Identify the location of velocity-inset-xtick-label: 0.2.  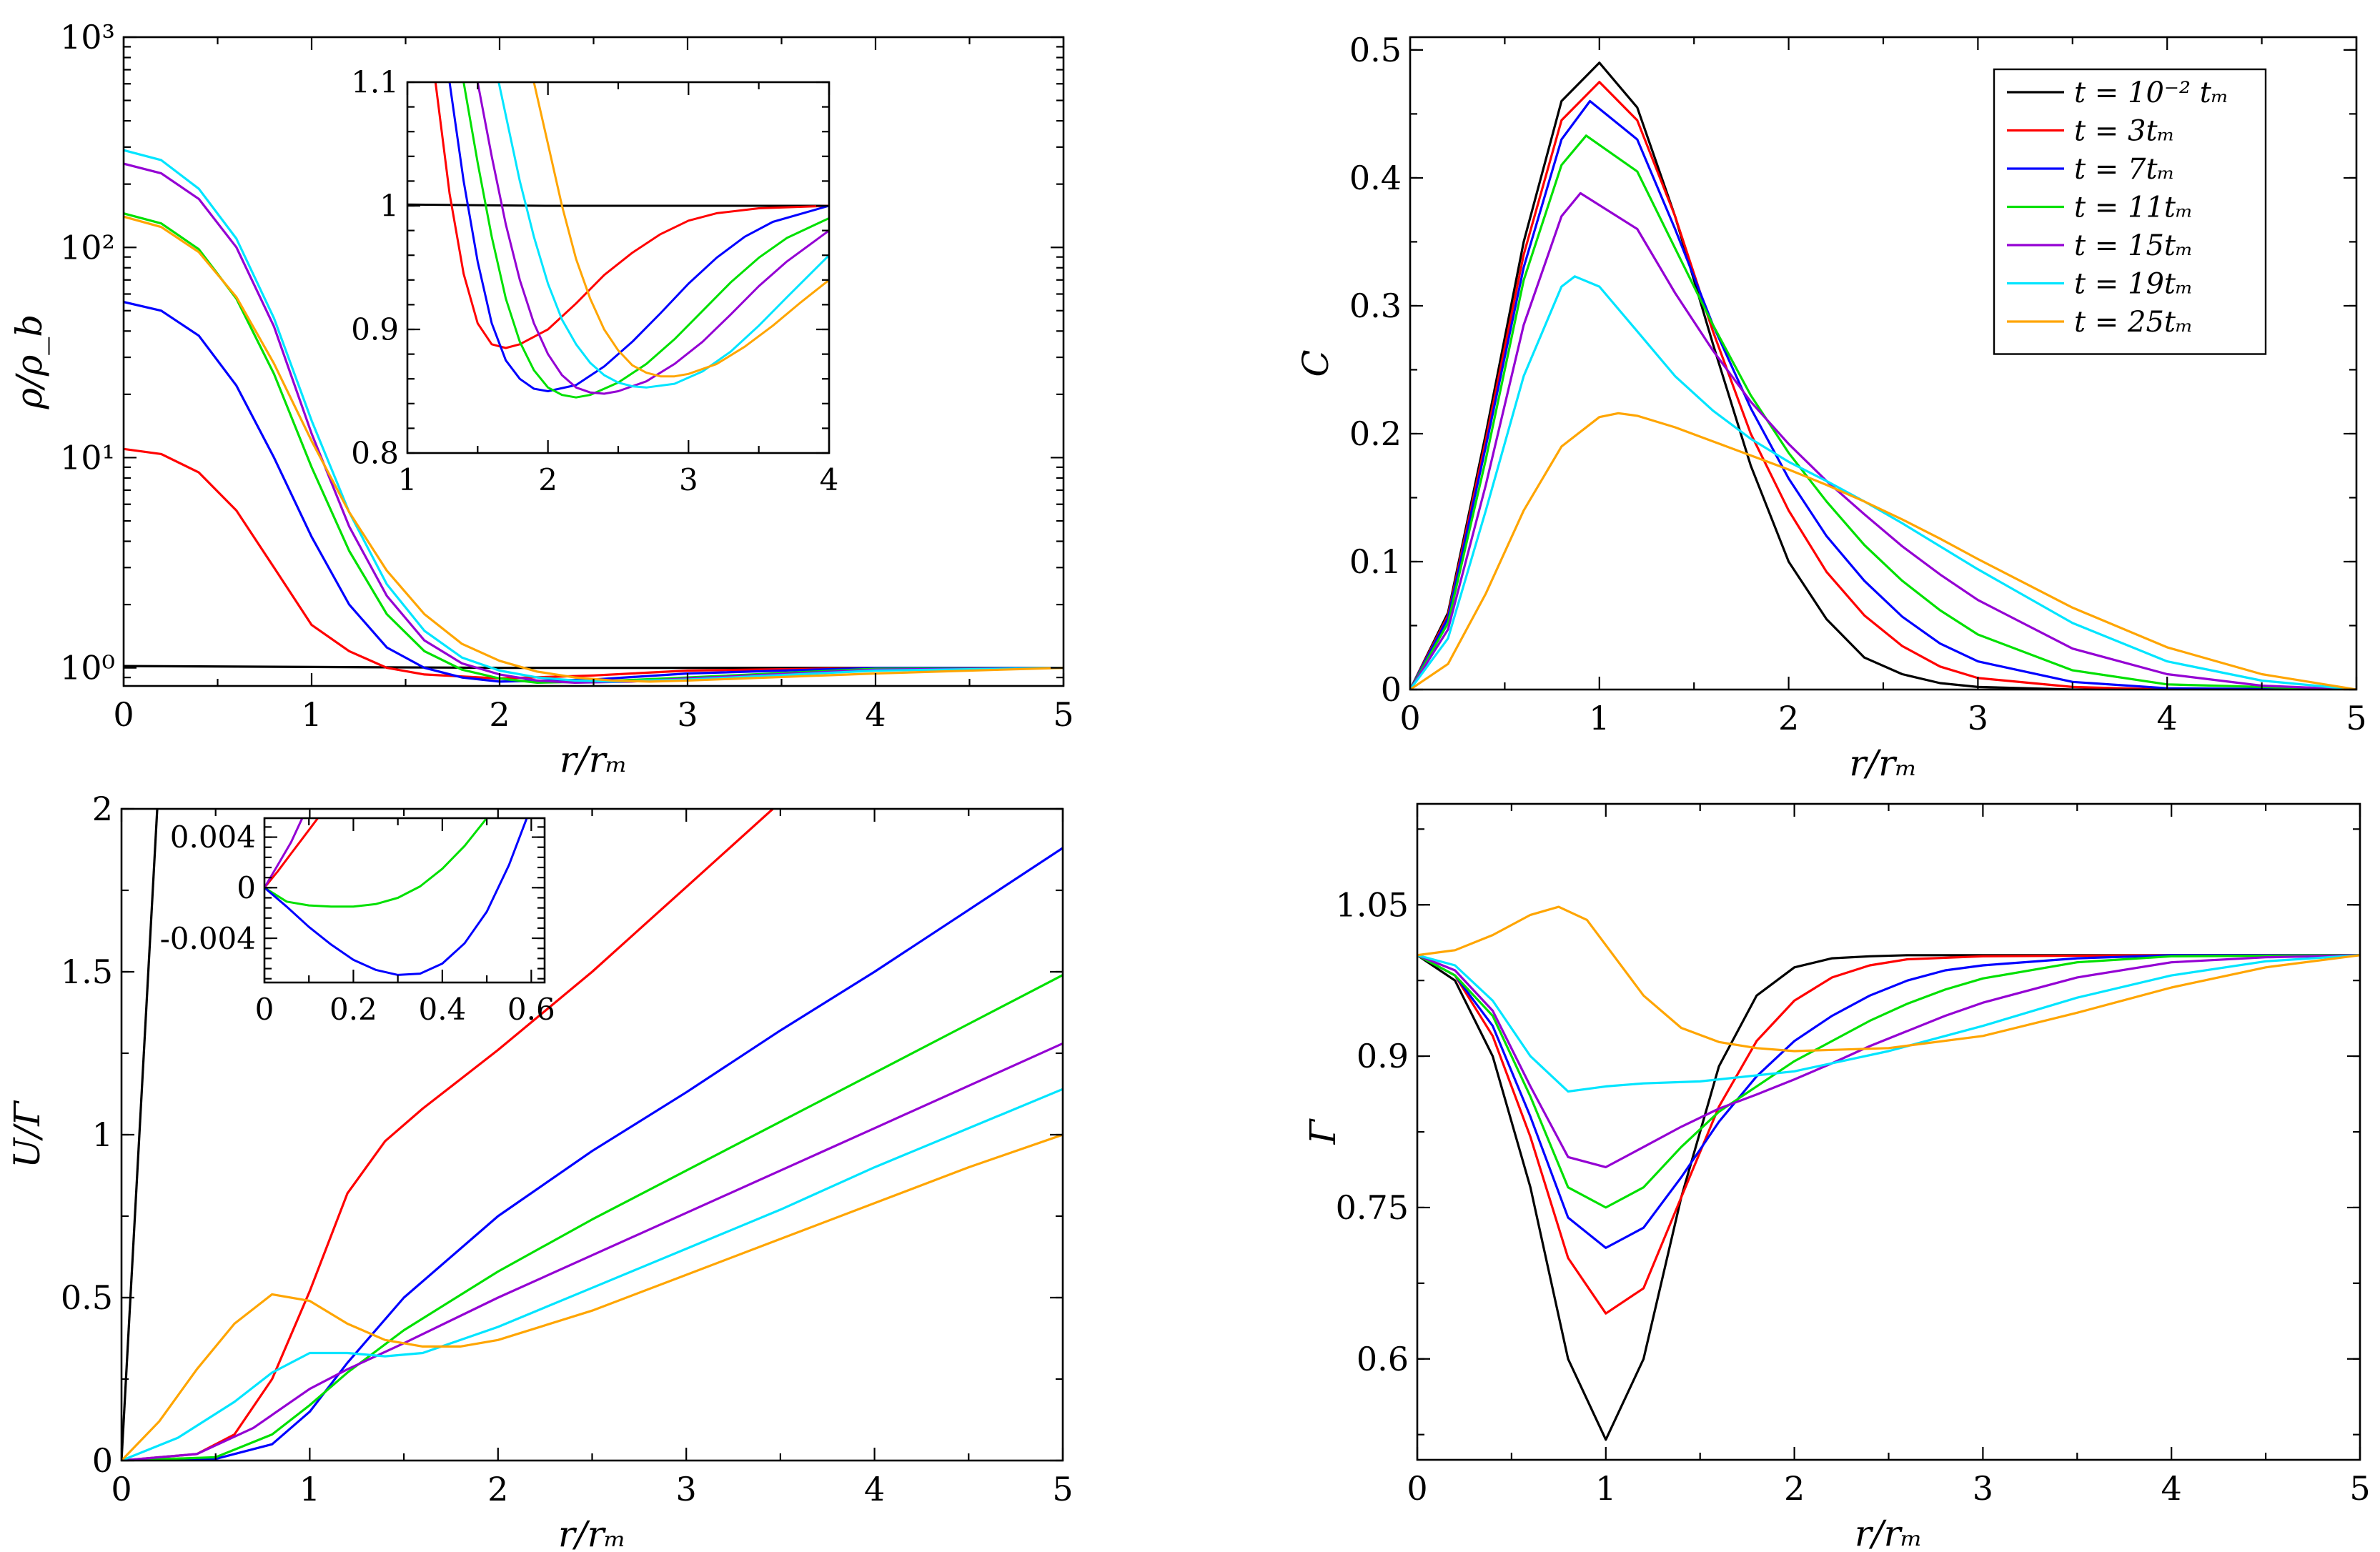
(353, 1009).